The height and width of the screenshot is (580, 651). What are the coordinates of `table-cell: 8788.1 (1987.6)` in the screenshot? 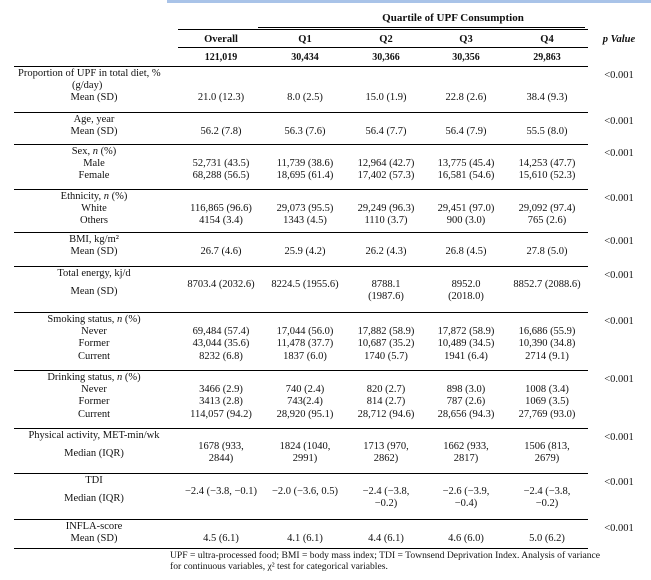 It's located at (386, 291).